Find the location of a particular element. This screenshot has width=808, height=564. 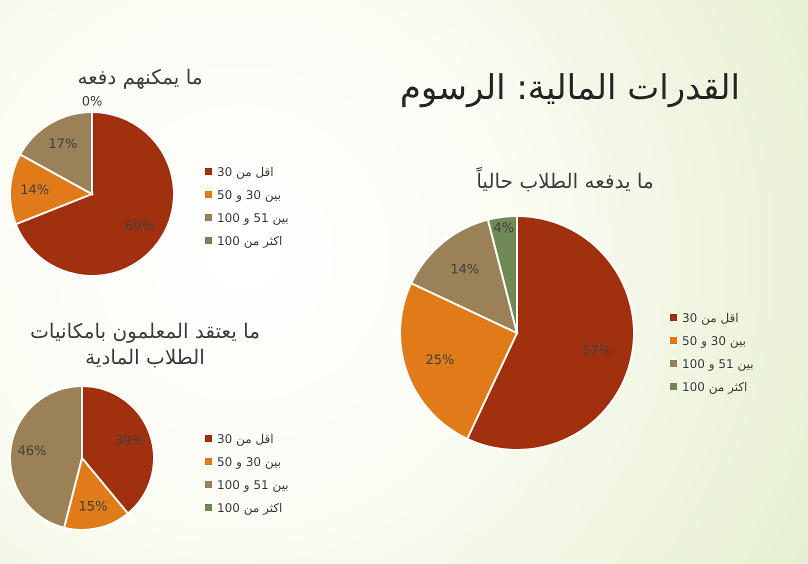

data-label: 57% is located at coordinates (597, 350).